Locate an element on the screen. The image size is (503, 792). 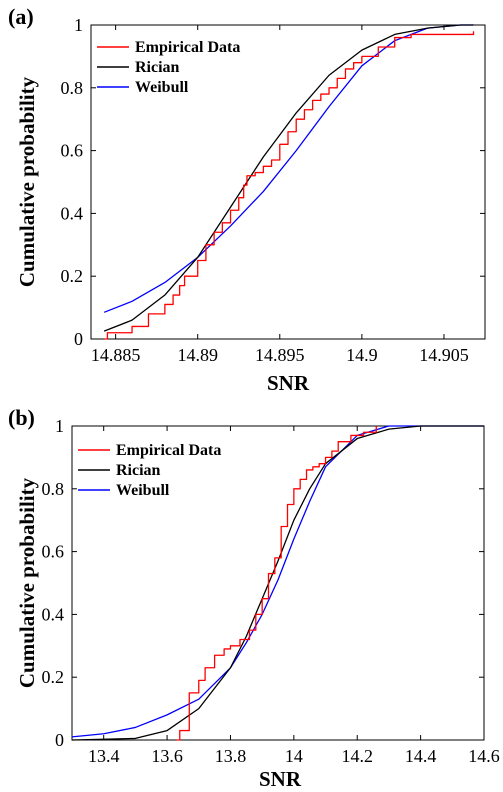
panel-b-legend: Empirical Data Rician Weibull is located at coordinates (149, 470).